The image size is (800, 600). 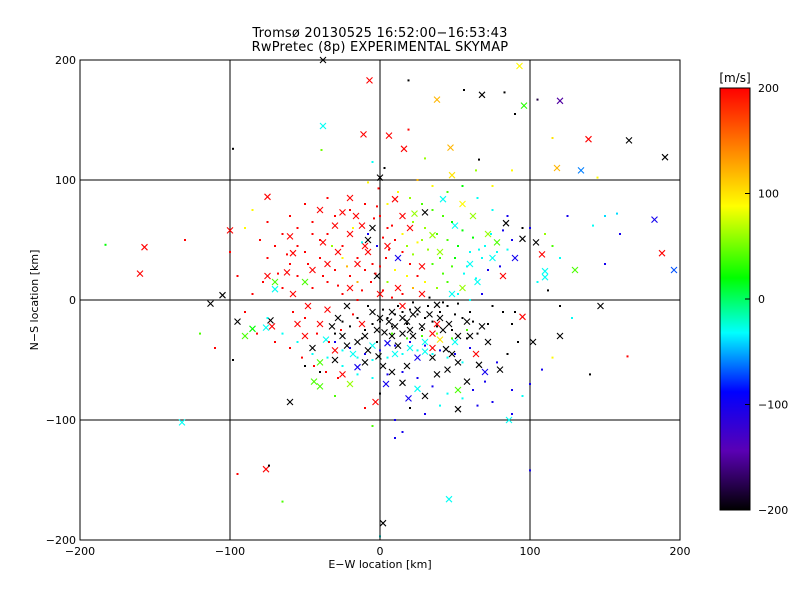 What do you see at coordinates (61, 420) in the screenshot?
I see `y-tick-label: −100` at bounding box center [61, 420].